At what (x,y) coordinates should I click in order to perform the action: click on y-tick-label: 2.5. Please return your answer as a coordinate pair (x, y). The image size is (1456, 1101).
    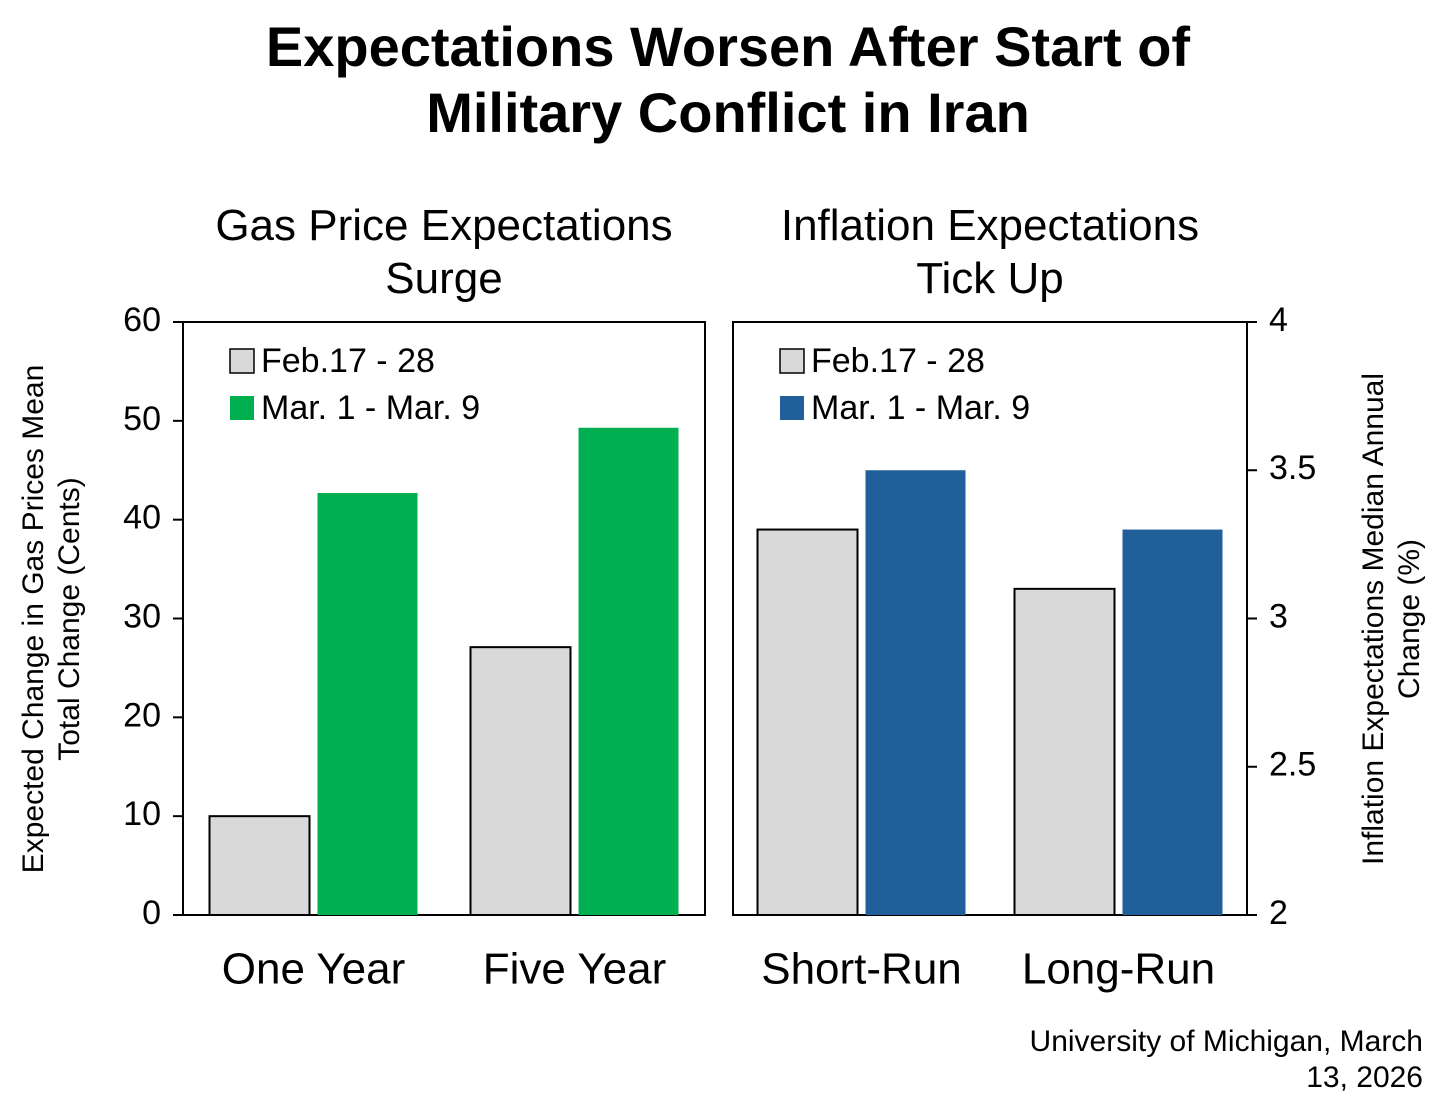
    Looking at the image, I should click on (1292, 765).